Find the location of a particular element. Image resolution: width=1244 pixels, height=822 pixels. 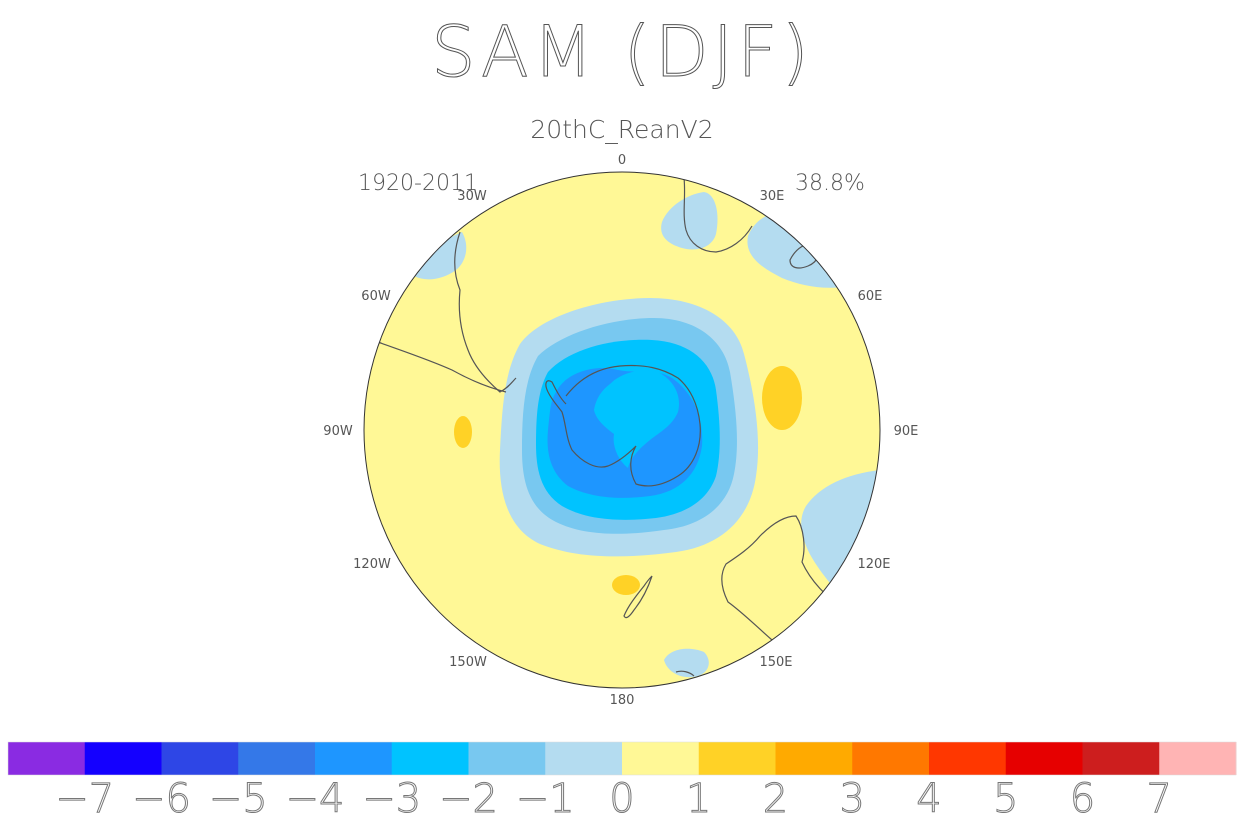

coast-tasmania is located at coordinates (685, 673).